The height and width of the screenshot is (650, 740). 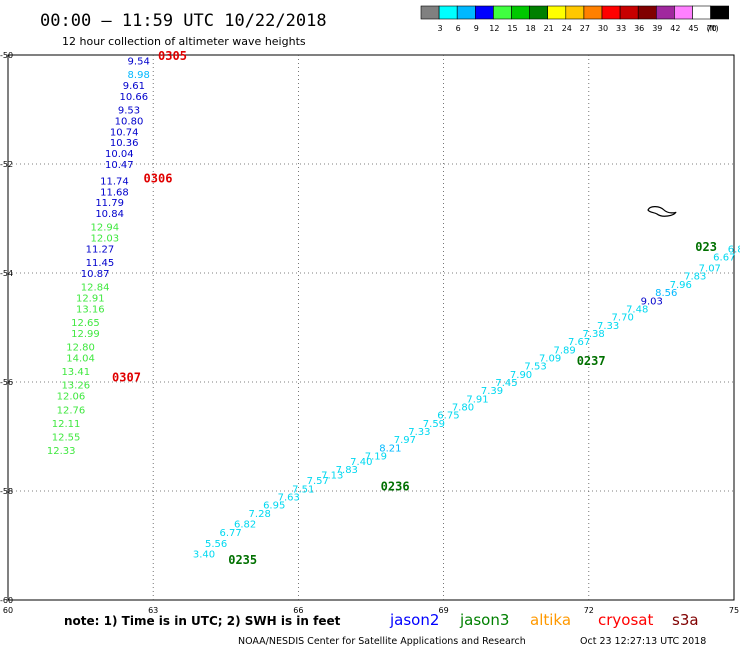 What do you see at coordinates (706, 247) in the screenshot?
I see `pass-time-label: 023` at bounding box center [706, 247].